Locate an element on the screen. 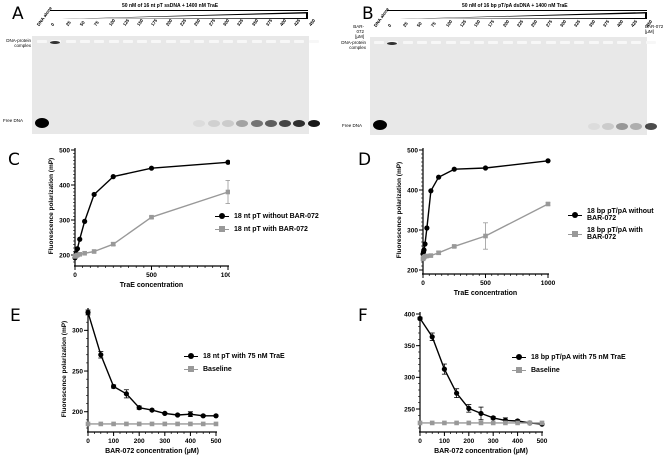 Image resolution: width=669 pixels, height=468 pixels. panel-letter-d: D is located at coordinates (365, 160).